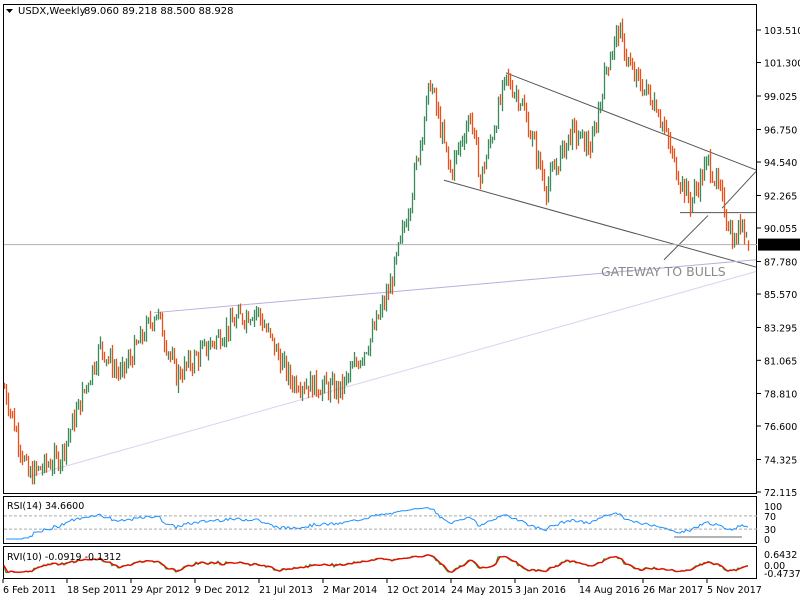 The image size is (800, 600). I want to click on price-tick-label: 99.025, so click(780, 97).